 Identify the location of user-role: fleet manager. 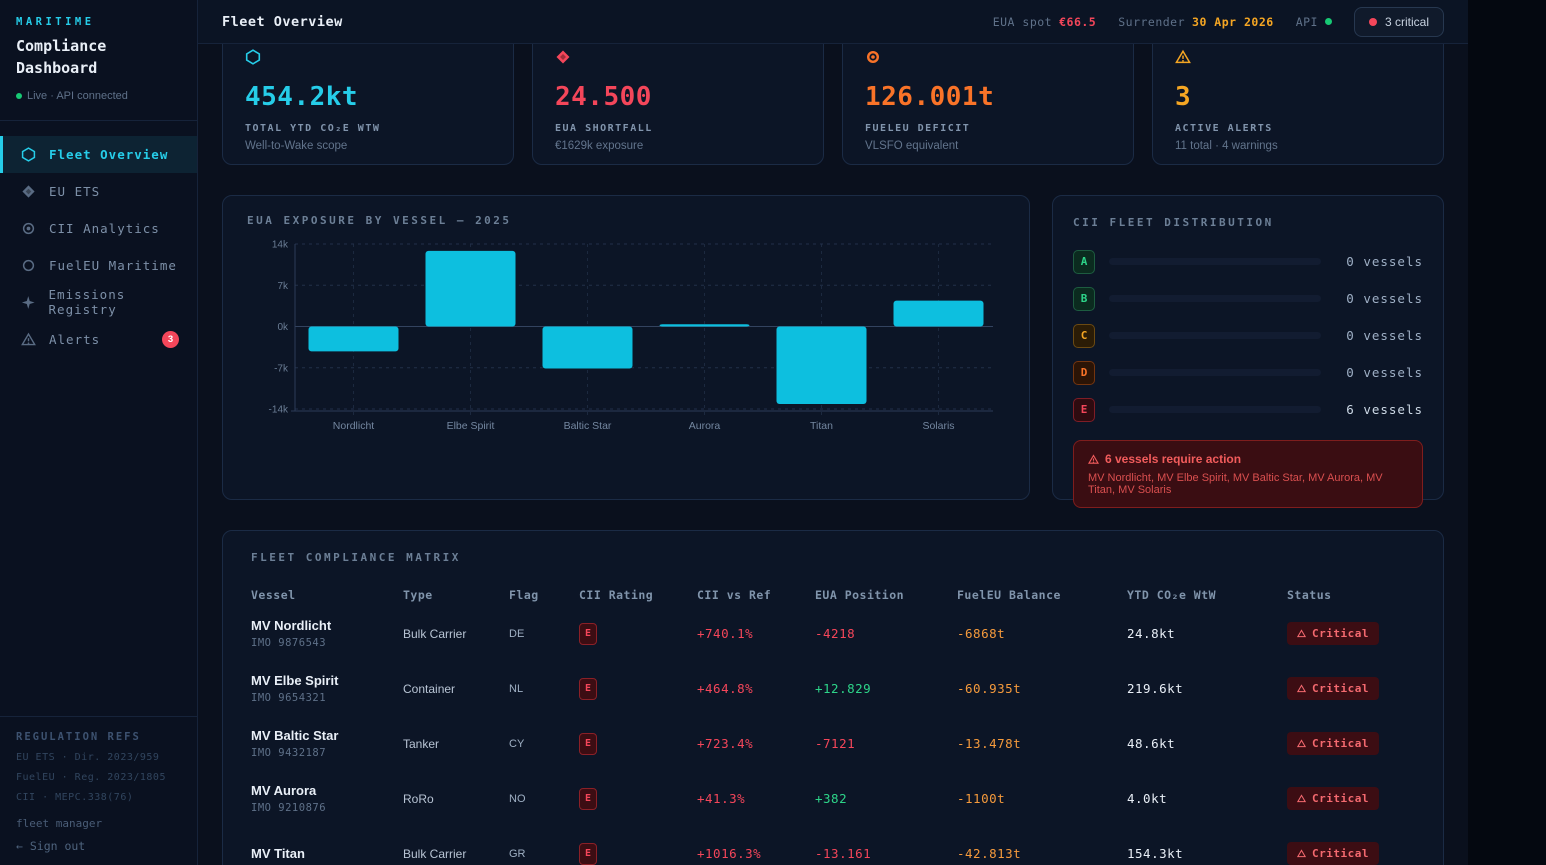
(59, 823).